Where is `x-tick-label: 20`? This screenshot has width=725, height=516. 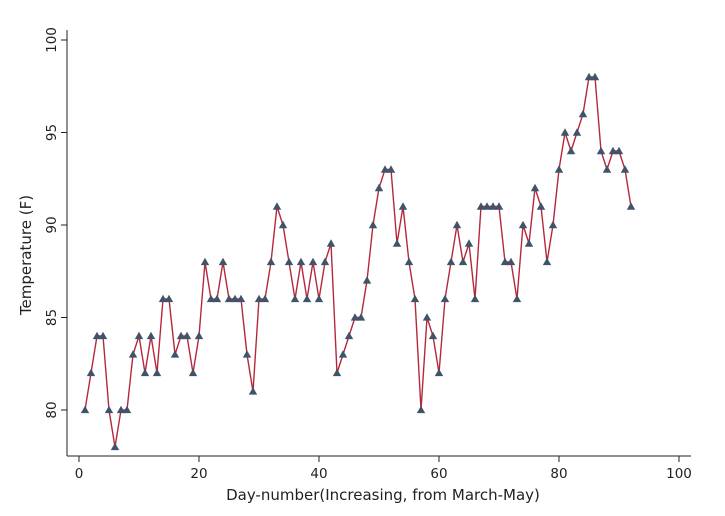
x-tick-label: 20 is located at coordinates (198, 474).